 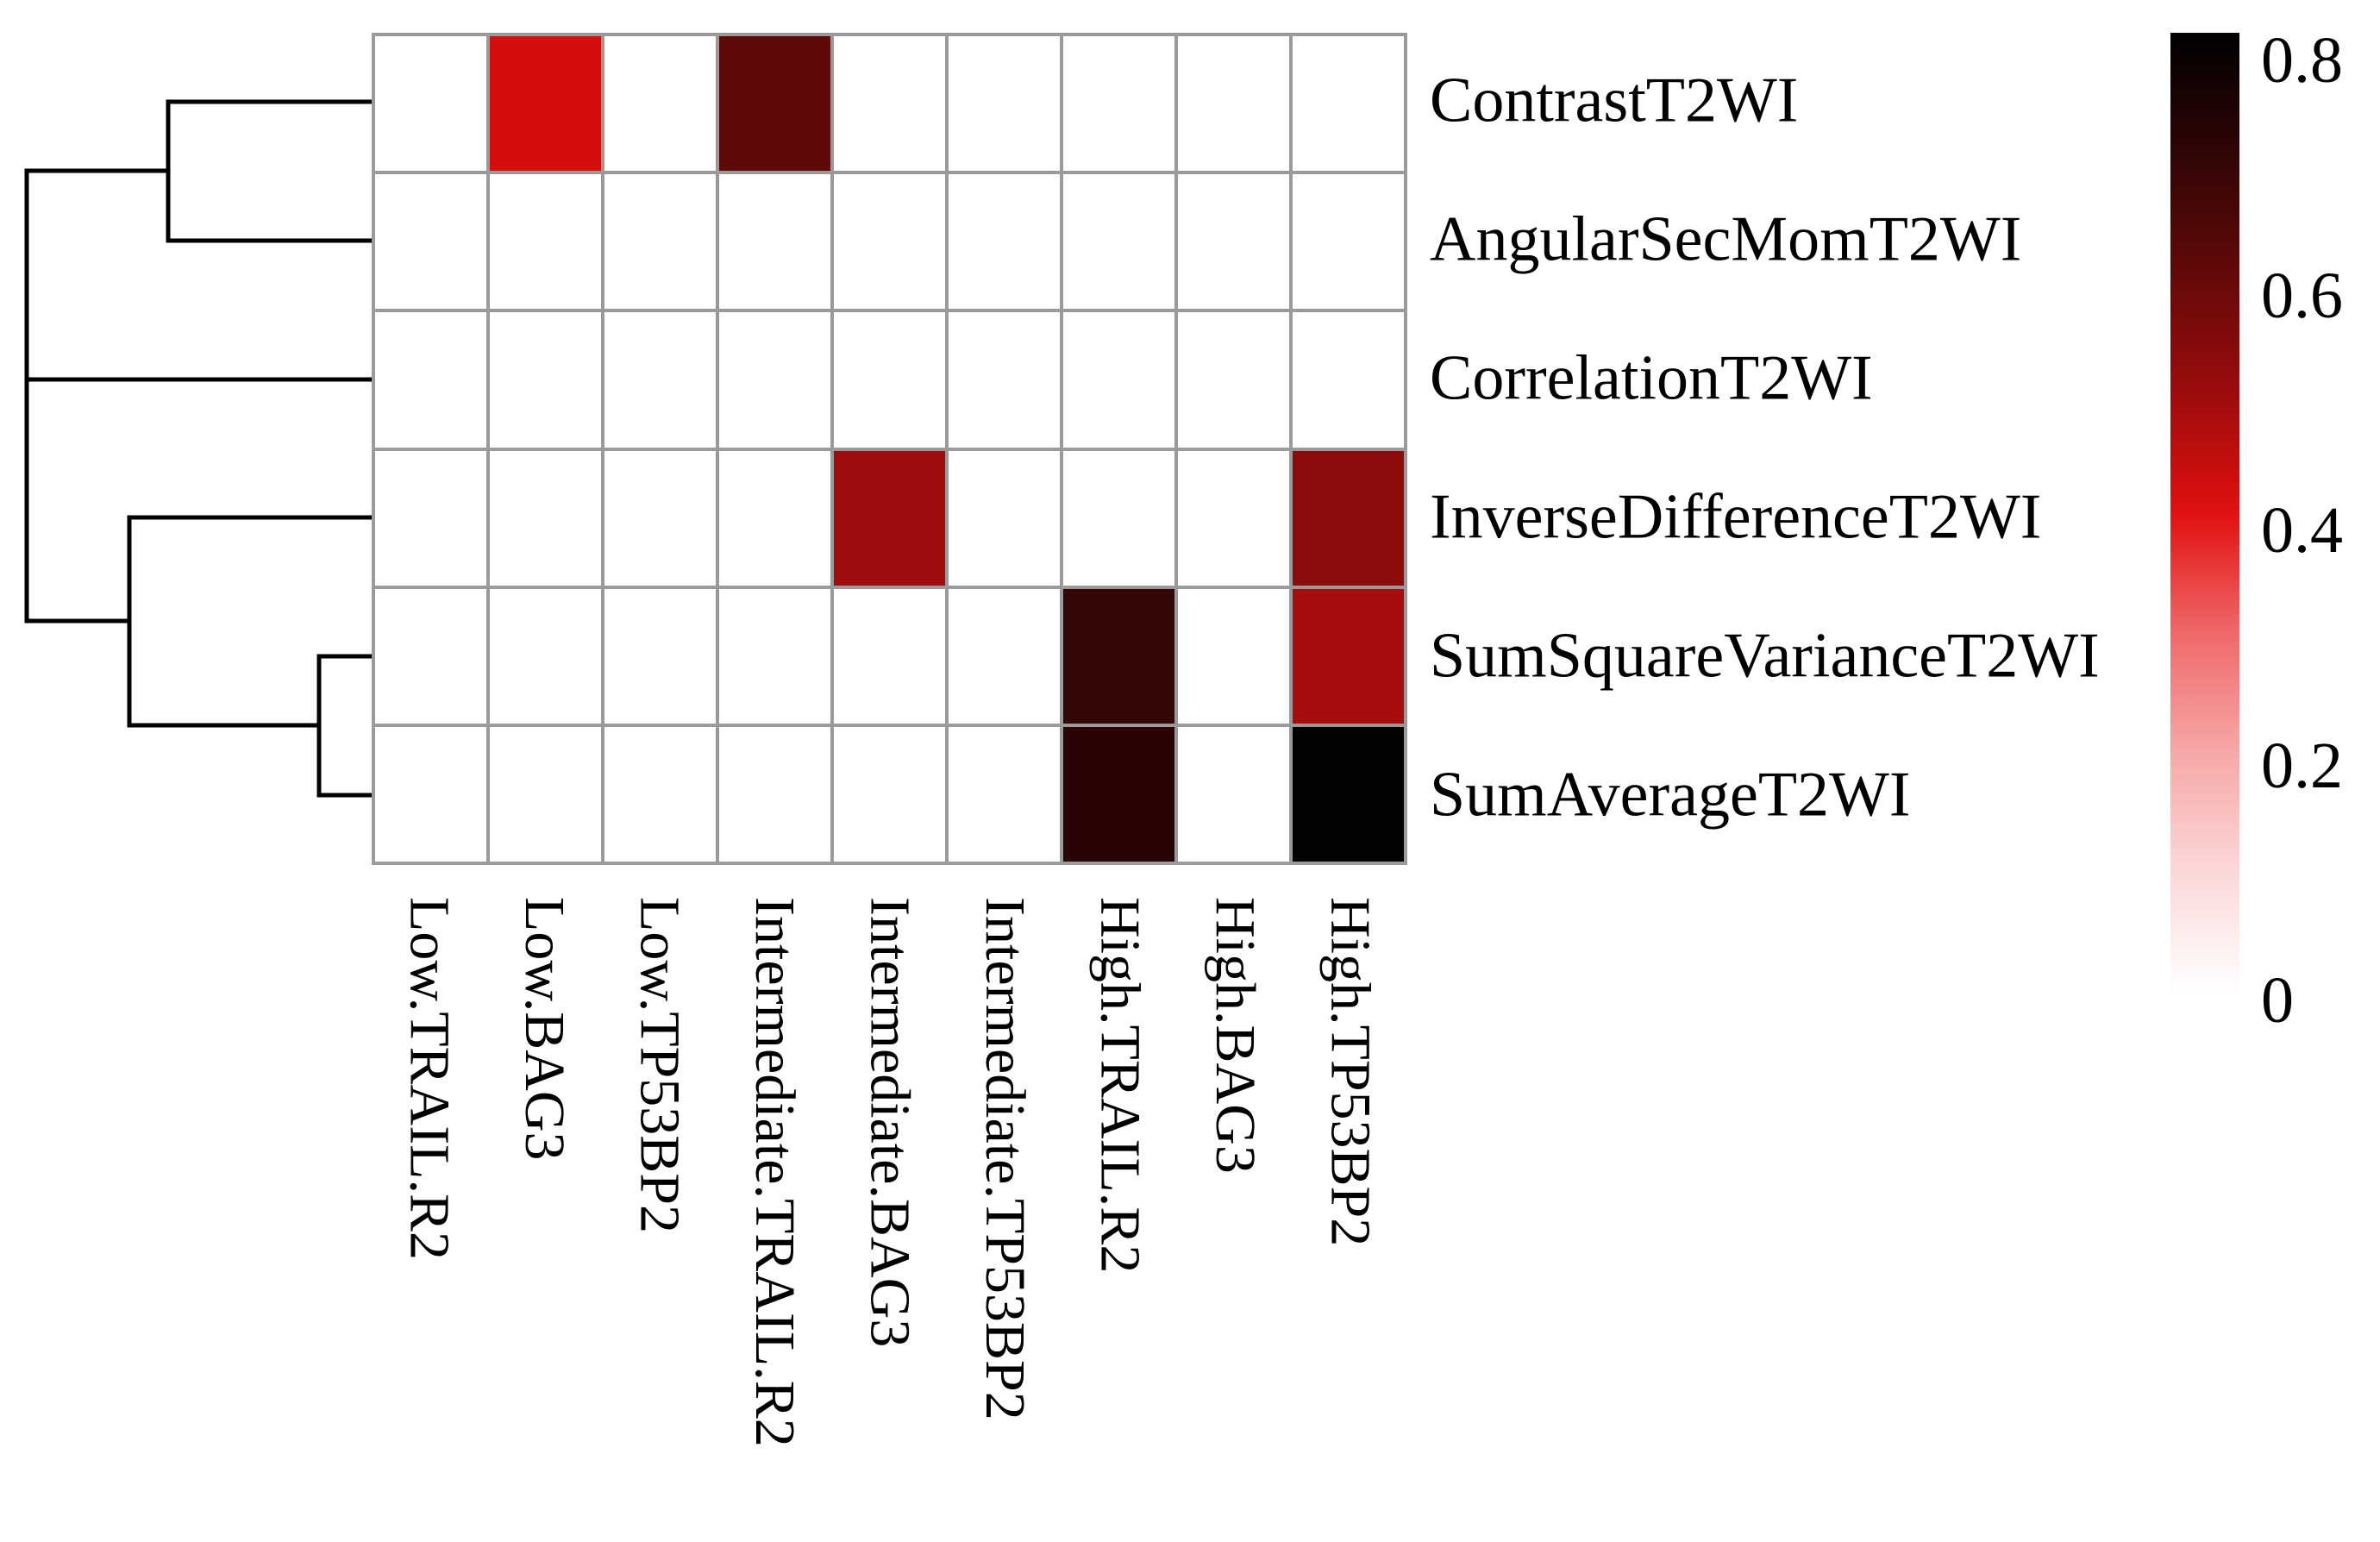 What do you see at coordinates (2205, 512) in the screenshot?
I see `colorbar-gradient` at bounding box center [2205, 512].